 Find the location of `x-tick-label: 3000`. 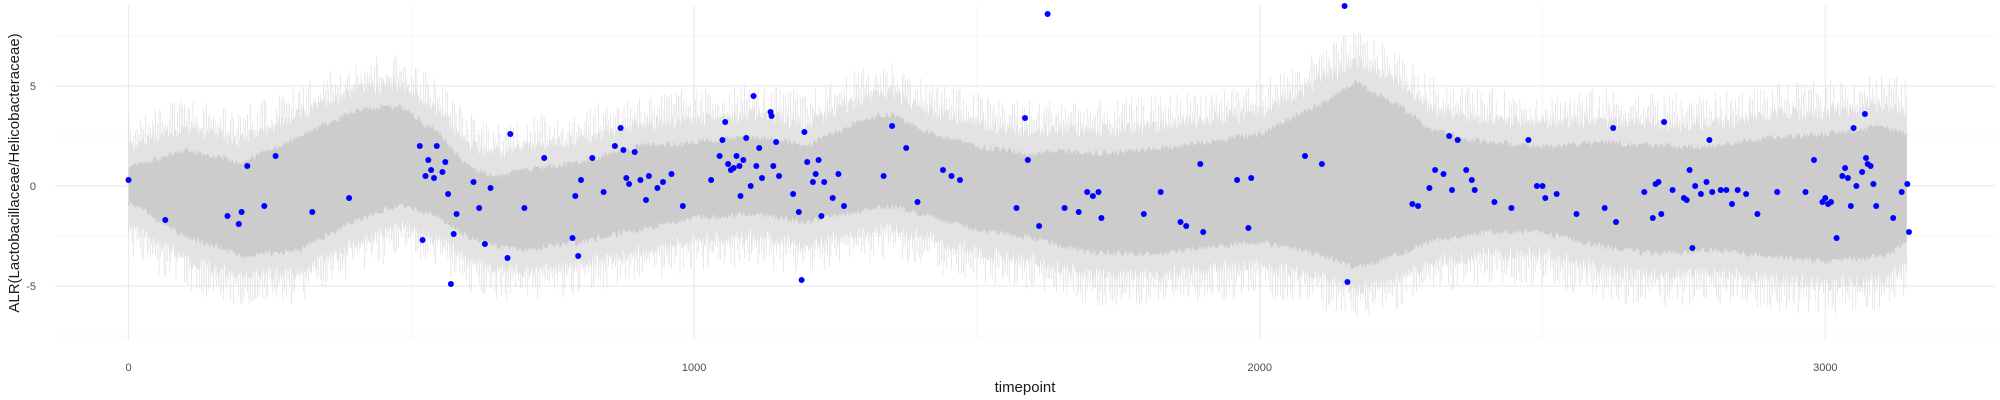

x-tick-label: 3000 is located at coordinates (1825, 368).